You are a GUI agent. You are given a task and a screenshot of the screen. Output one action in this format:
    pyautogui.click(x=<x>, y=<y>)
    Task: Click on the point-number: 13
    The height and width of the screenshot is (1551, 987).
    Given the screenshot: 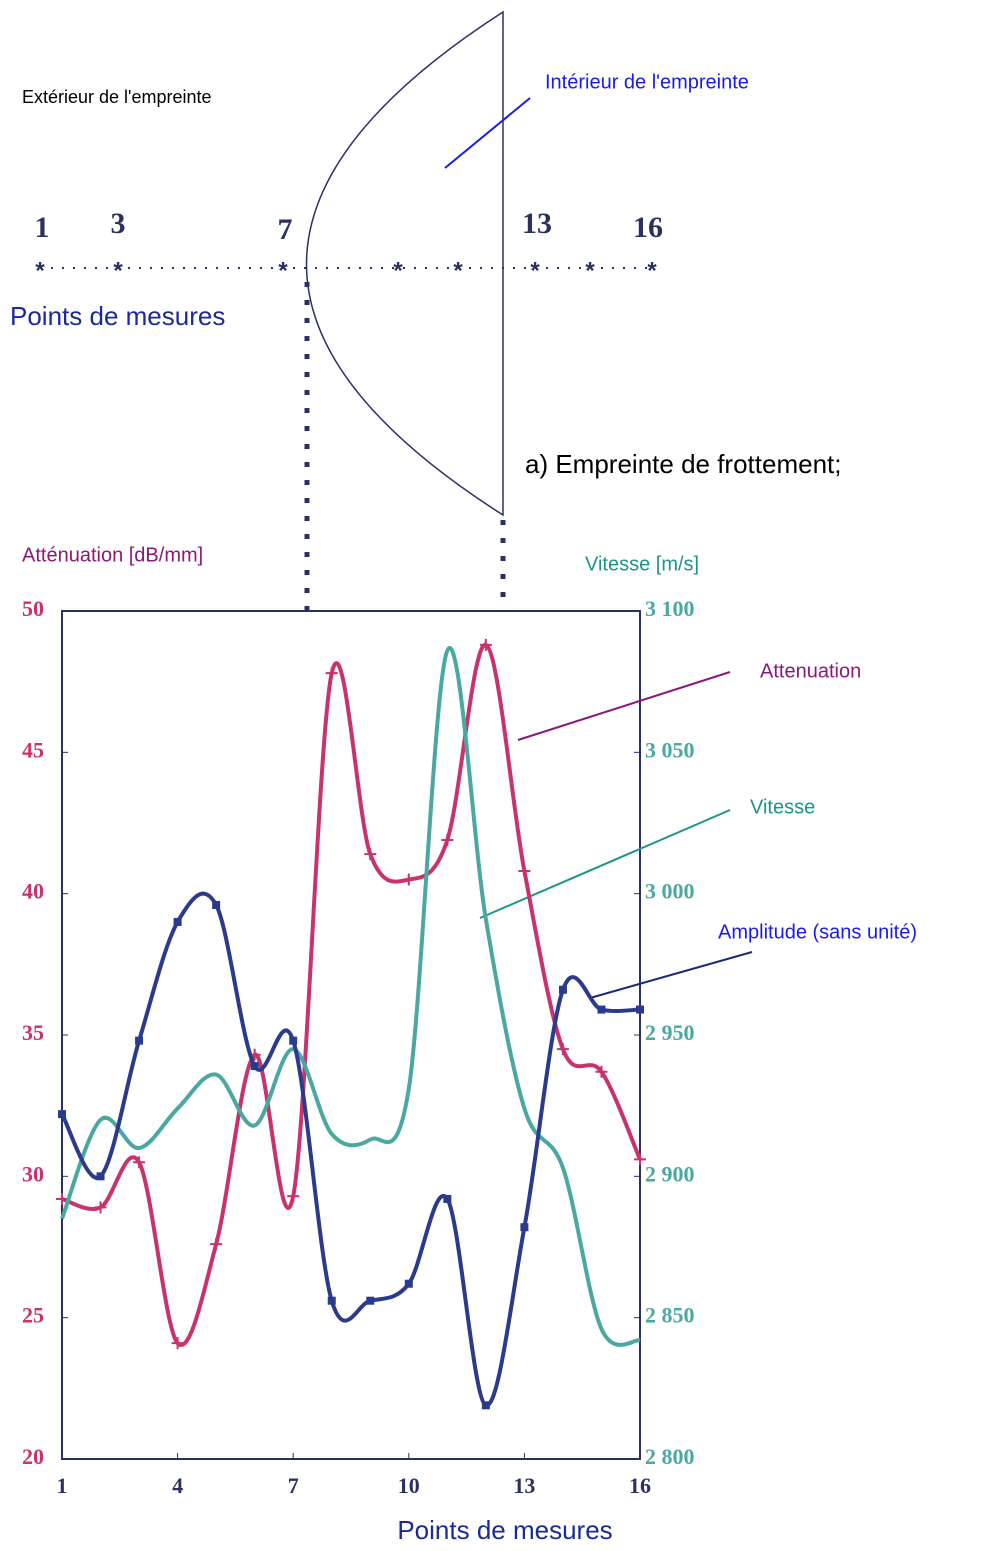 What is the action you would take?
    pyautogui.click(x=537, y=223)
    